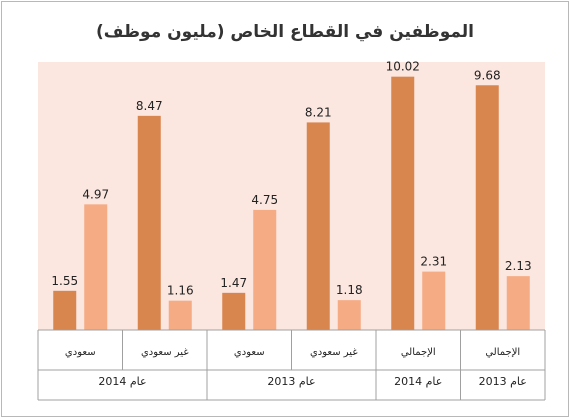 This screenshot has width=570, height=418. What do you see at coordinates (149, 106) in the screenshot?
I see `data-label: 8.47` at bounding box center [149, 106].